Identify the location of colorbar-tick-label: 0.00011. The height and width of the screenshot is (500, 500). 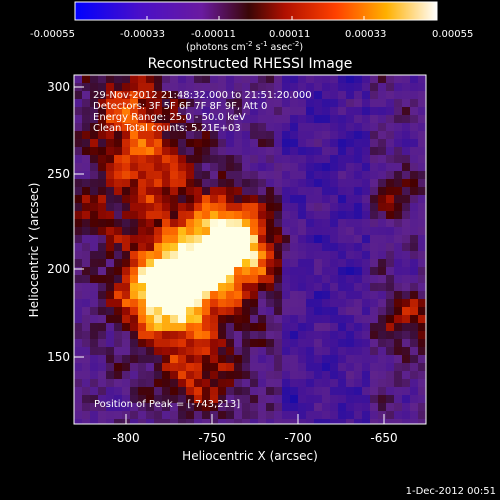
(289, 34).